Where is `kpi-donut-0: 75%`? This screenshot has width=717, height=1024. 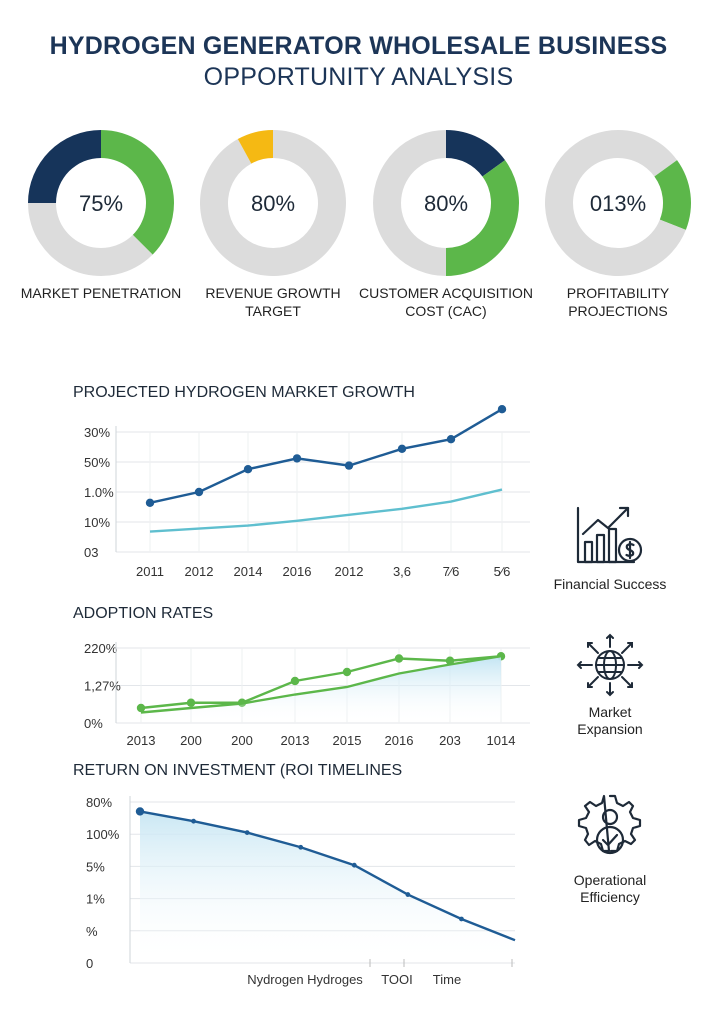
kpi-donut-0: 75% is located at coordinates (101, 203).